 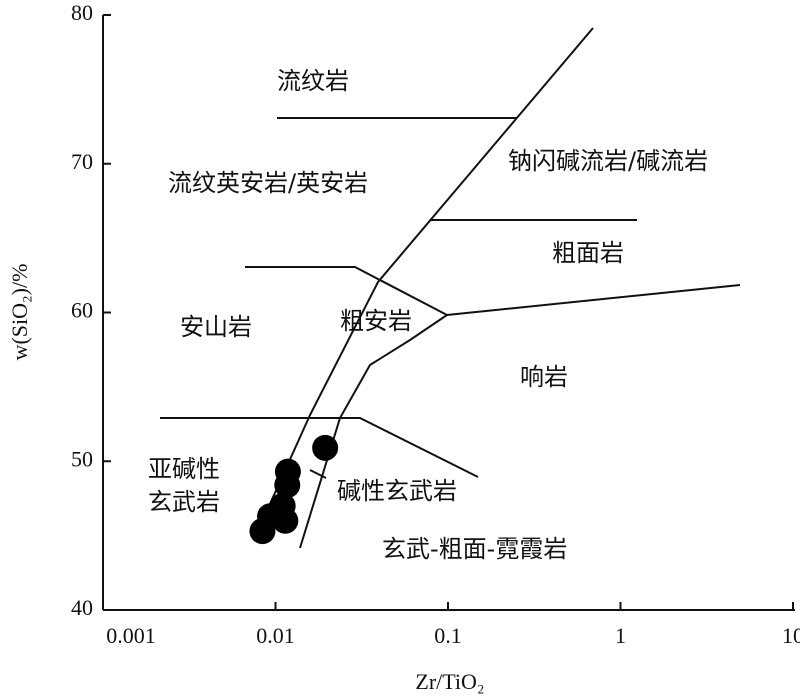 What do you see at coordinates (19, 312) in the screenshot?
I see `y-axis-label: w(SiO₂)/%` at bounding box center [19, 312].